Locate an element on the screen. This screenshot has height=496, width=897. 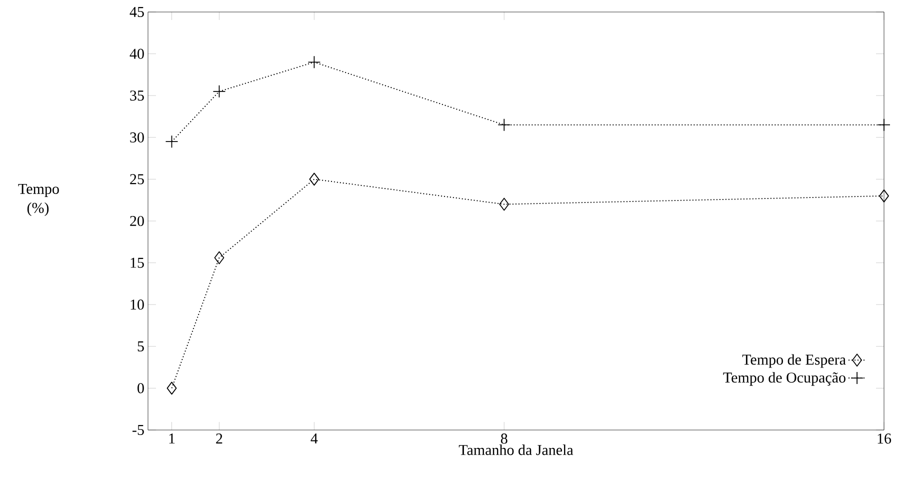
y-tick-label: 5 is located at coordinates (141, 346).